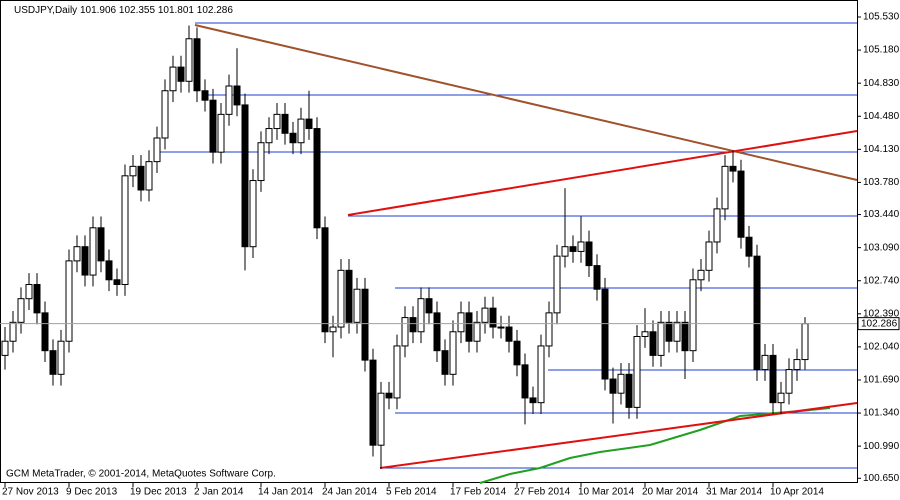  I want to click on x-tick-label: 14 Jan 2014, so click(285, 492).